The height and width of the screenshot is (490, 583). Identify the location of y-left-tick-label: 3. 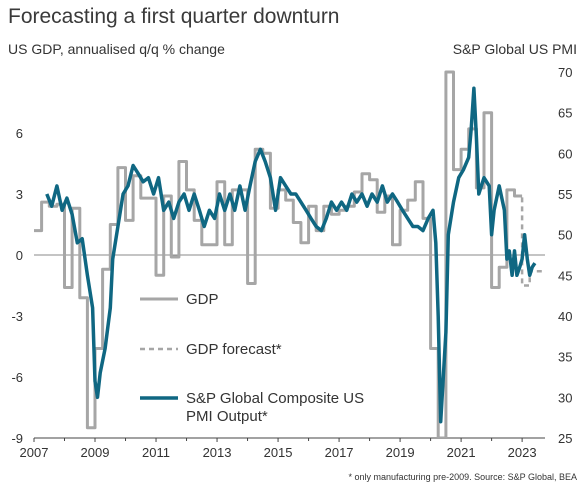
(19, 194).